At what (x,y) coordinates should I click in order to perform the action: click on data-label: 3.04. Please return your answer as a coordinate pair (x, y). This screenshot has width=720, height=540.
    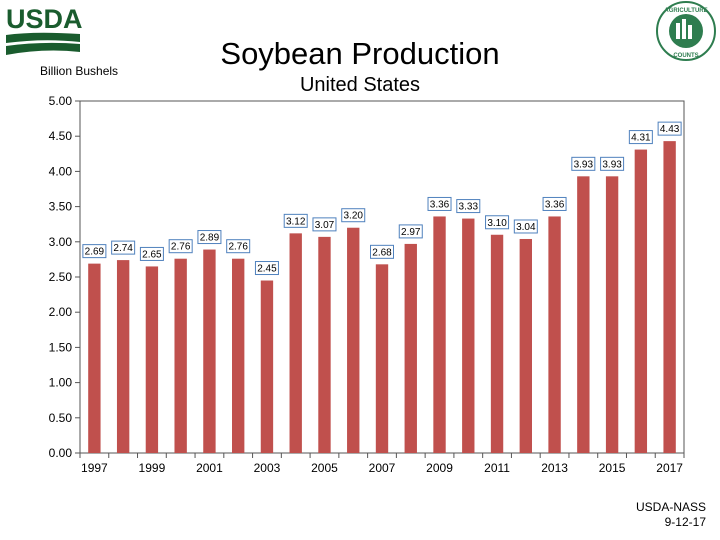
    Looking at the image, I should click on (526, 227).